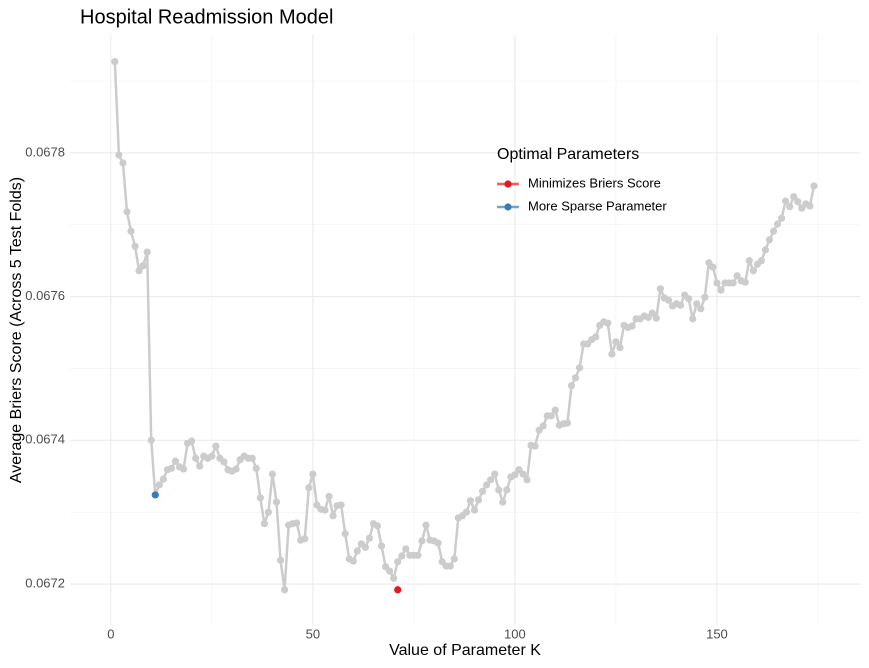 Image resolution: width=869 pixels, height=668 pixels. I want to click on y-tick-label: 0.0678, so click(45, 151).